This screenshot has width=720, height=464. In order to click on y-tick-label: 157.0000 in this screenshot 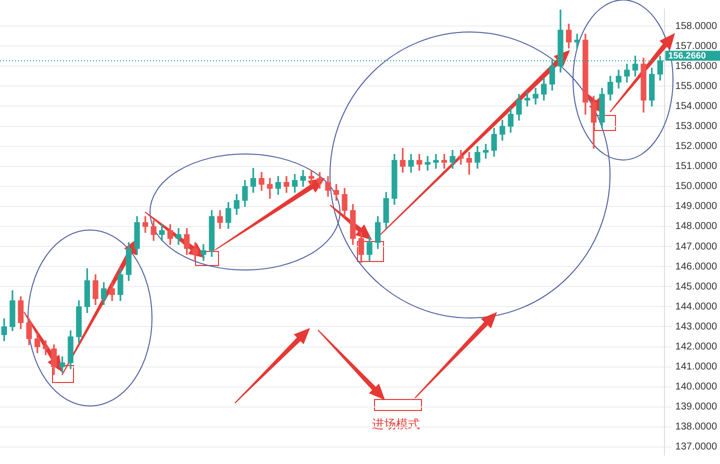, I will do `click(696, 46)`.